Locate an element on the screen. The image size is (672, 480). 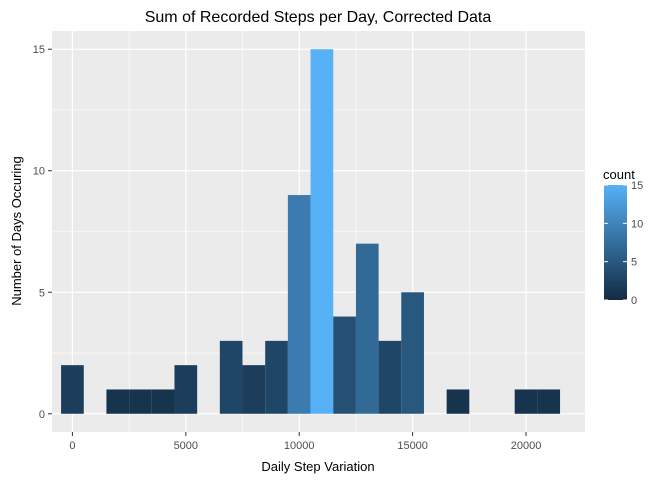
x-tick-label: 0 is located at coordinates (72, 446).